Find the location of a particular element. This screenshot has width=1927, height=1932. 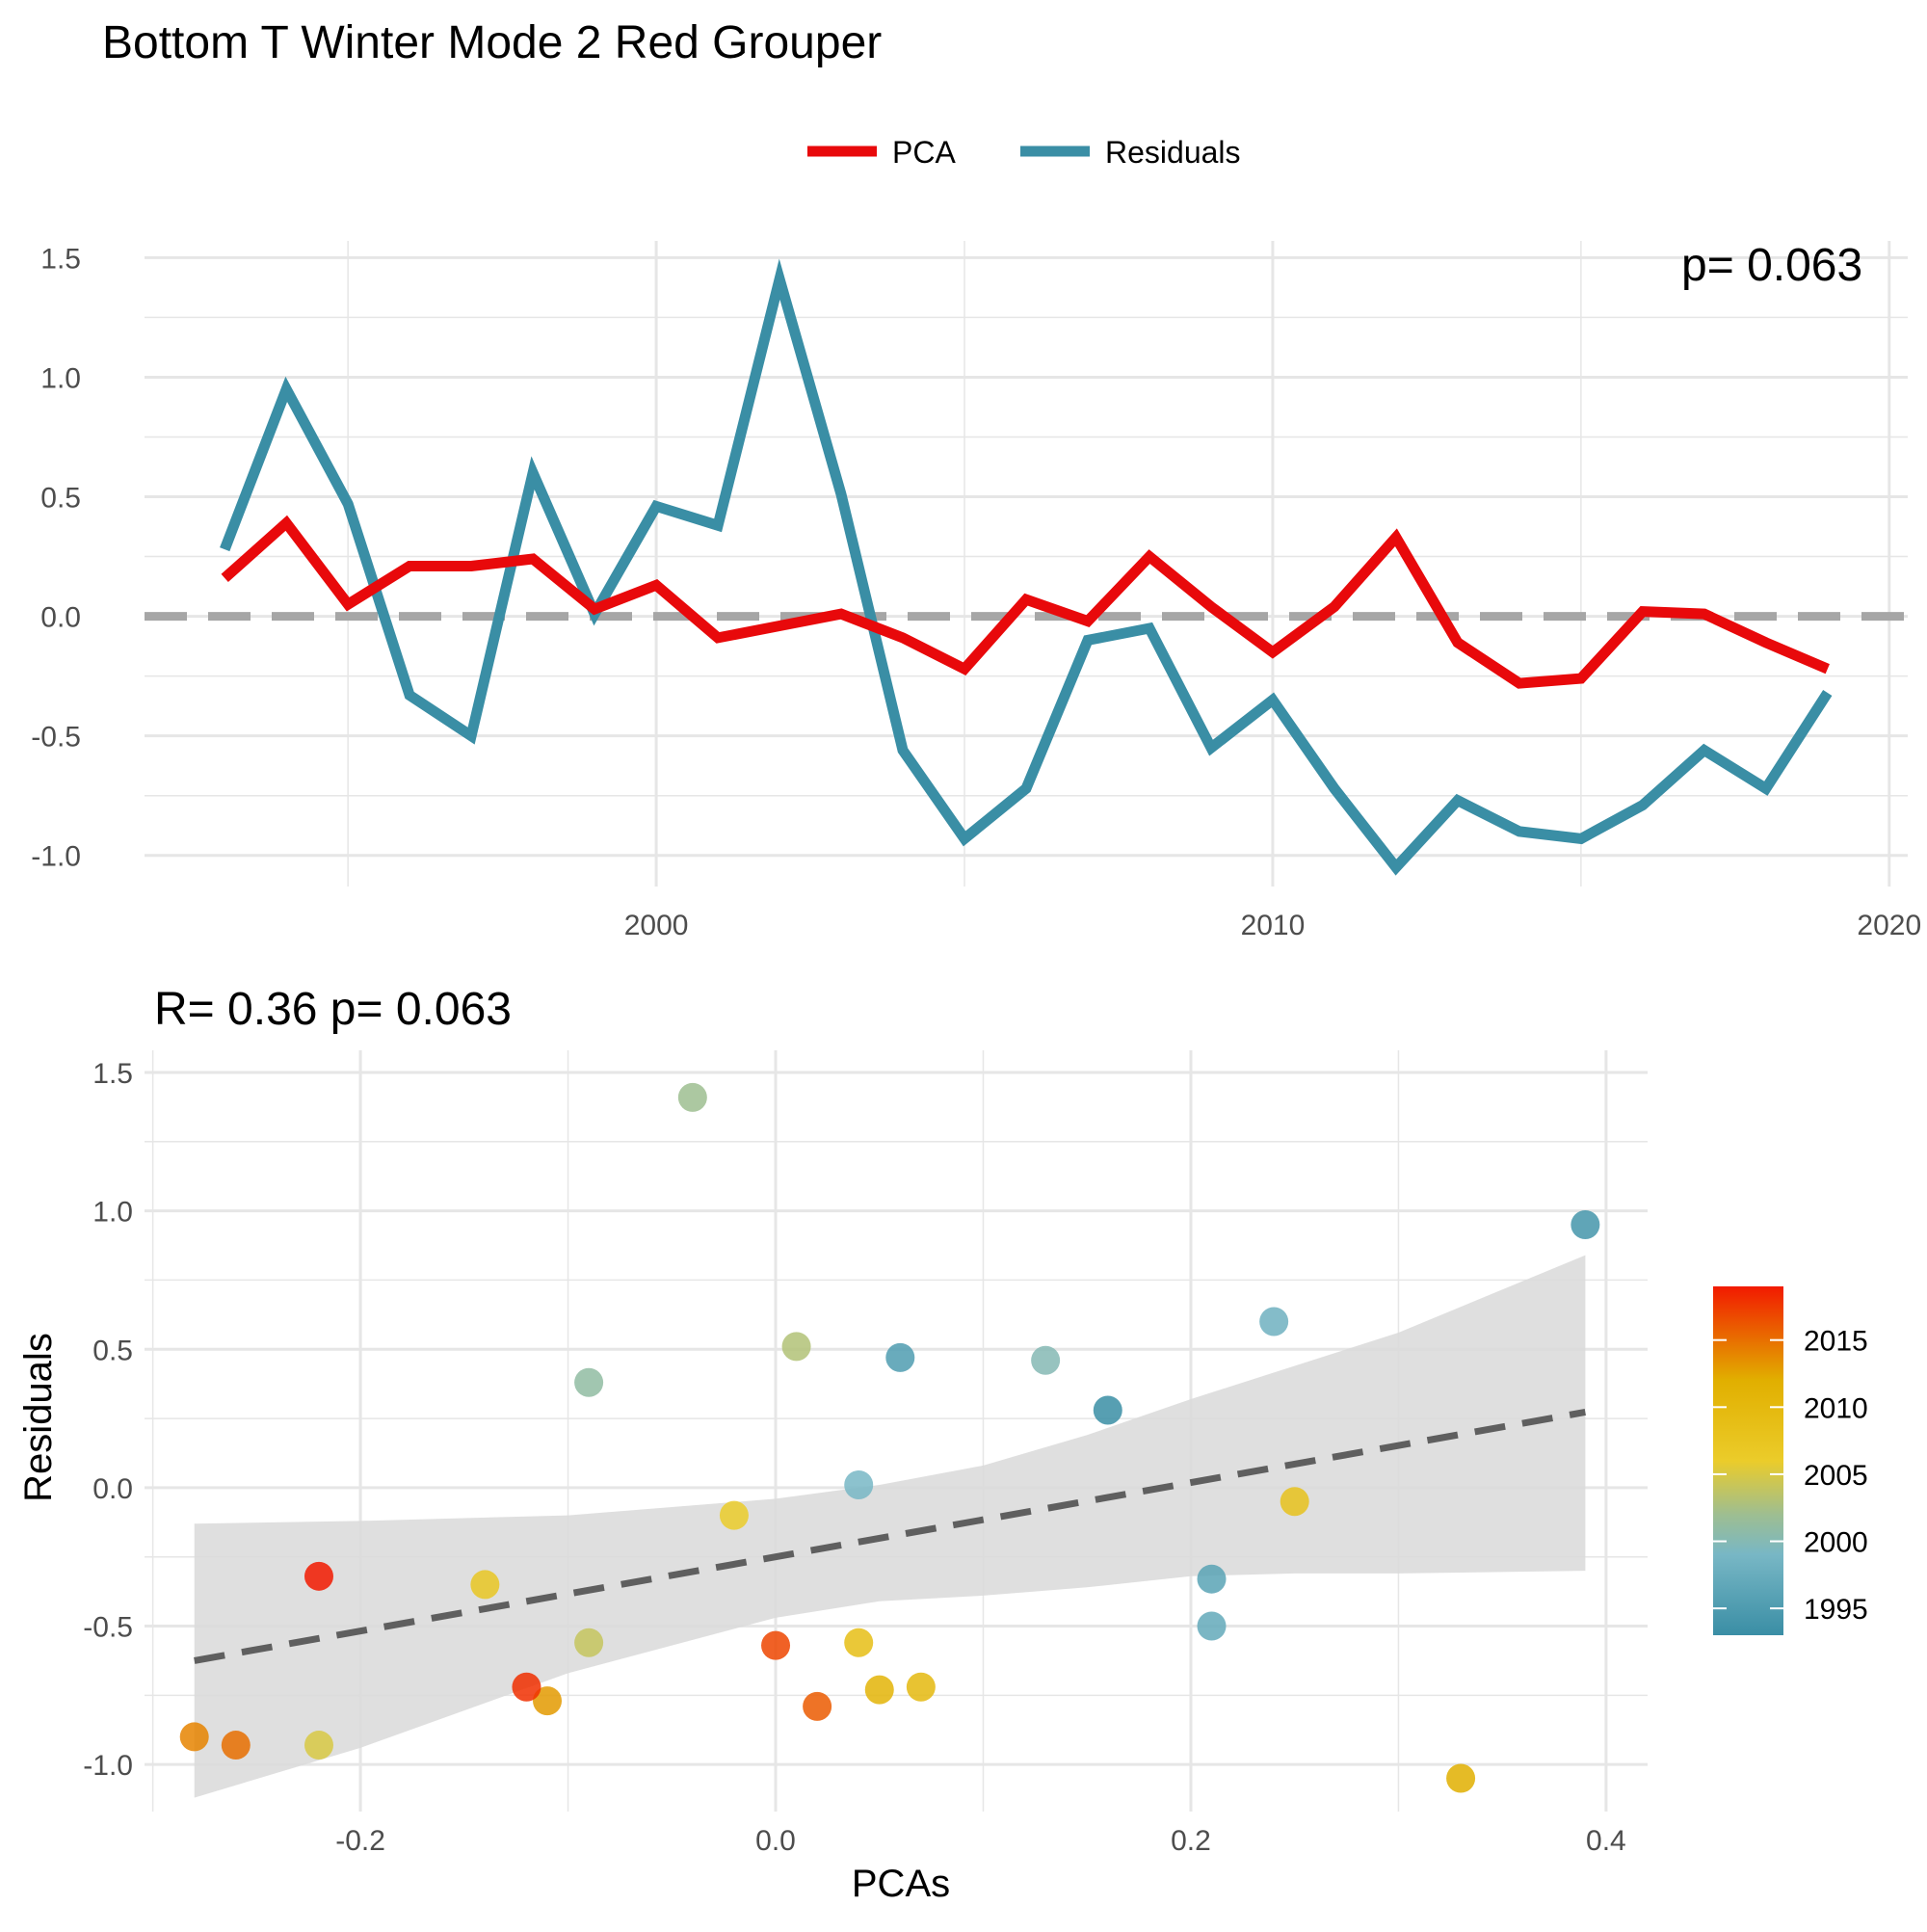

scatter-point-1998 is located at coordinates (1274, 1322).